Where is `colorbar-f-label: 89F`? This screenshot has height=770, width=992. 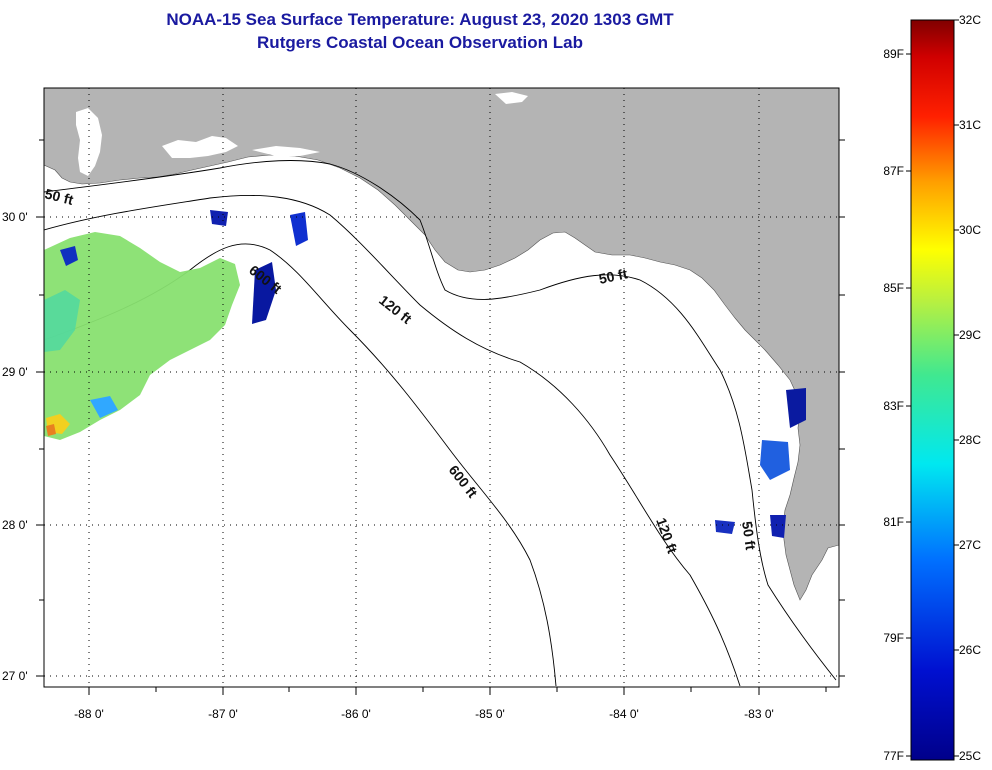 colorbar-f-label: 89F is located at coordinates (893, 54).